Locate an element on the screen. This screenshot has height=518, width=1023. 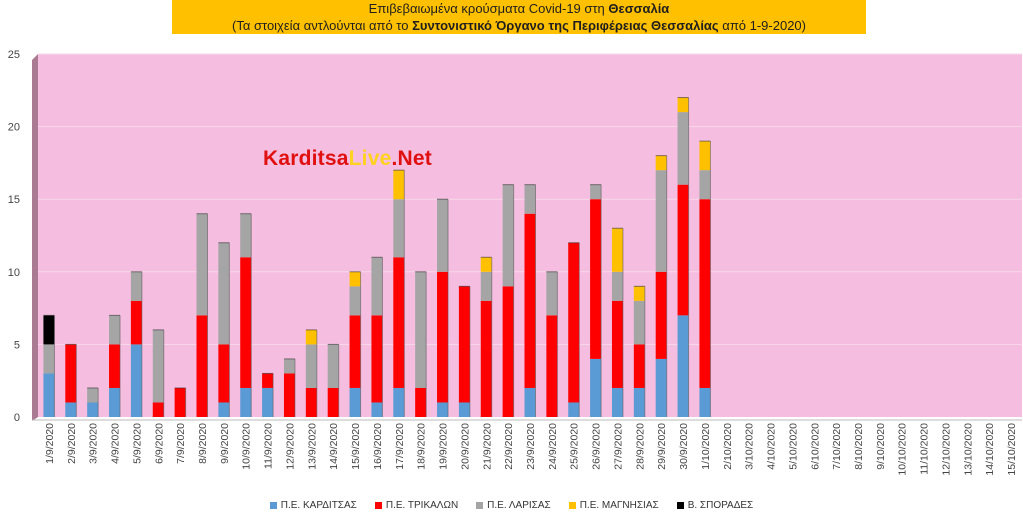
title-line-1-bold: Θεσσαλία is located at coordinates (639, 8).